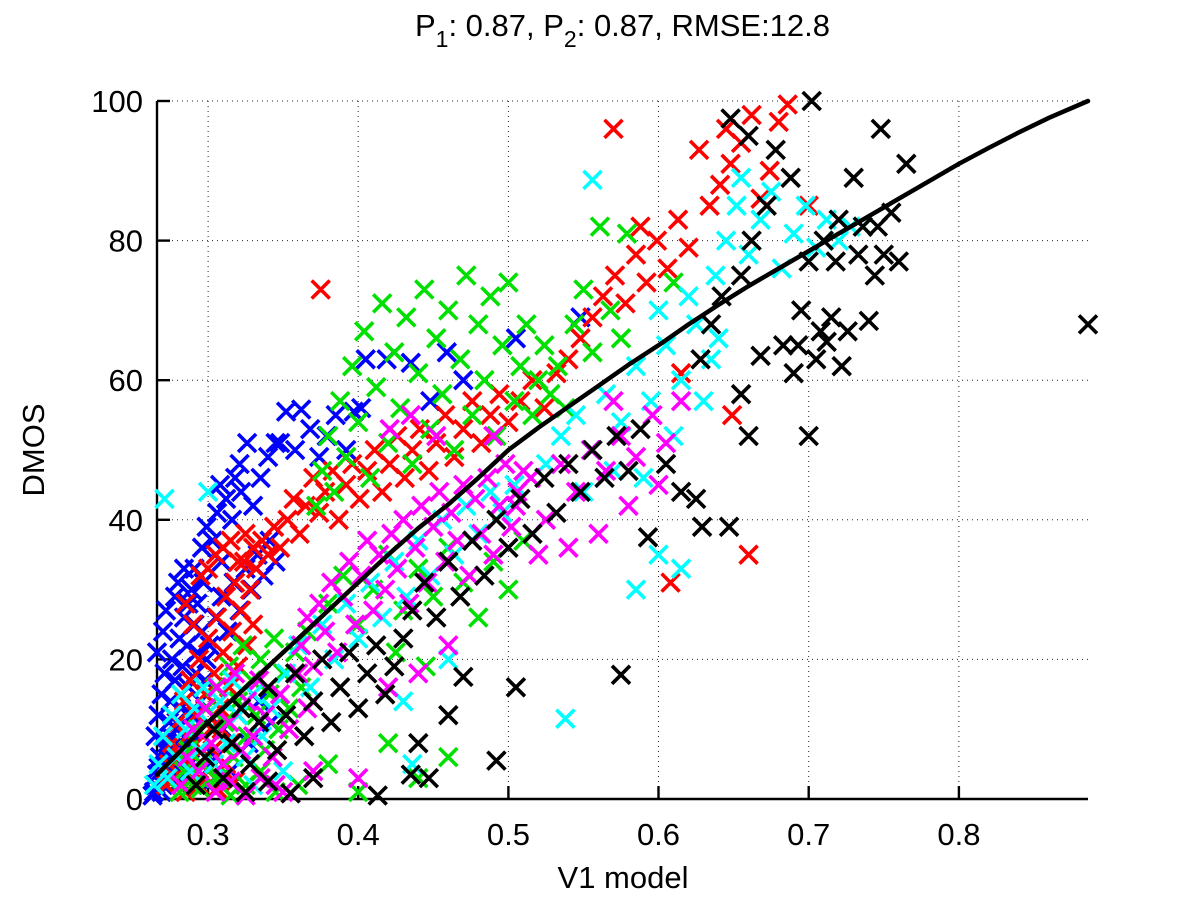 Image resolution: width=1200 pixels, height=901 pixels. Describe the element at coordinates (623, 877) in the screenshot. I see `x-axis-label: V1 model` at that location.